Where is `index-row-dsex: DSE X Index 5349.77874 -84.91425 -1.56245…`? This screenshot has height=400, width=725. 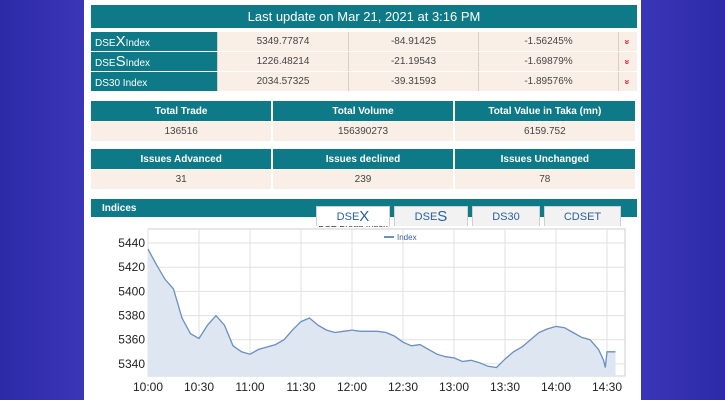 index-row-dsex: DSE X Index 5349.77874 -84.91425 -1.56245… is located at coordinates (364, 41).